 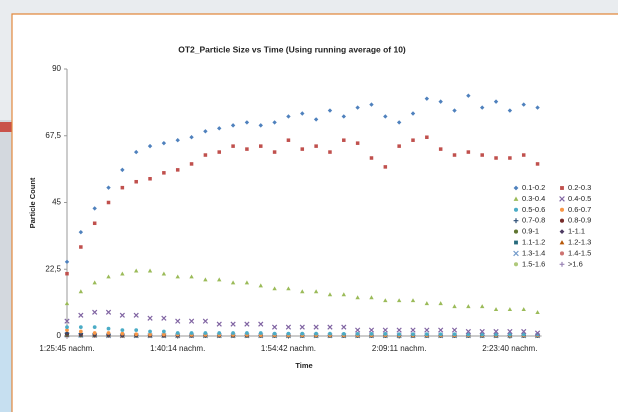 I want to click on legend-label: 0.4-0.5, so click(x=579, y=198).